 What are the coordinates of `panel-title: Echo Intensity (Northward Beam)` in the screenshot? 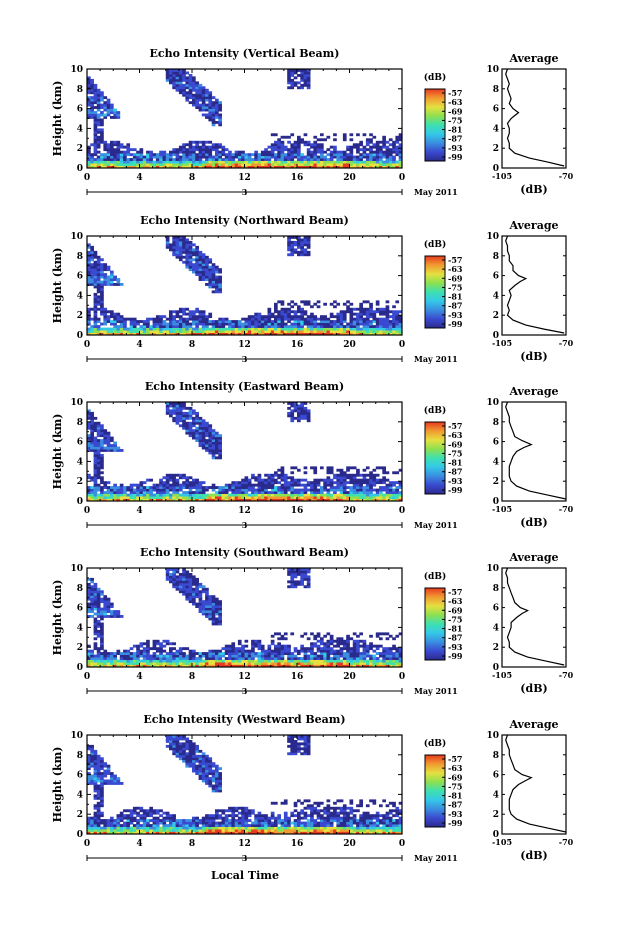 It's located at (244, 220).